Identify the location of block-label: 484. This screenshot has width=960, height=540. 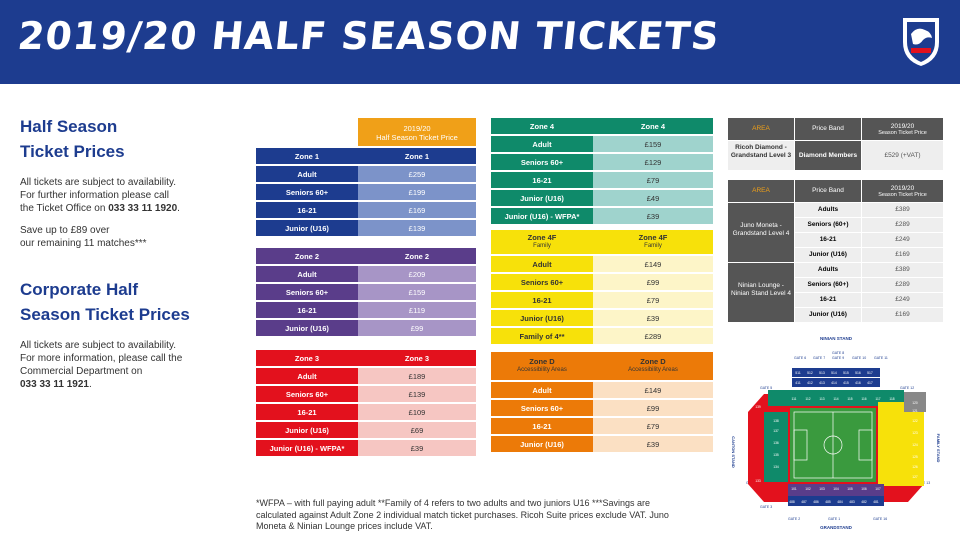
(840, 502).